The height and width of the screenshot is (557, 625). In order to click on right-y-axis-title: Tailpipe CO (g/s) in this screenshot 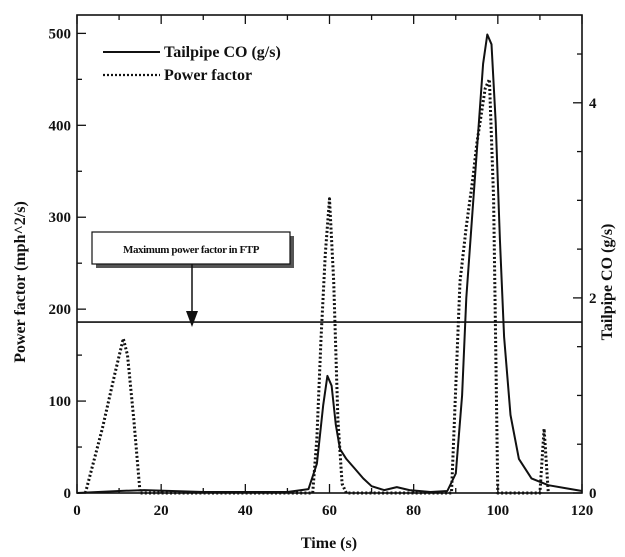, I will do `click(607, 282)`.